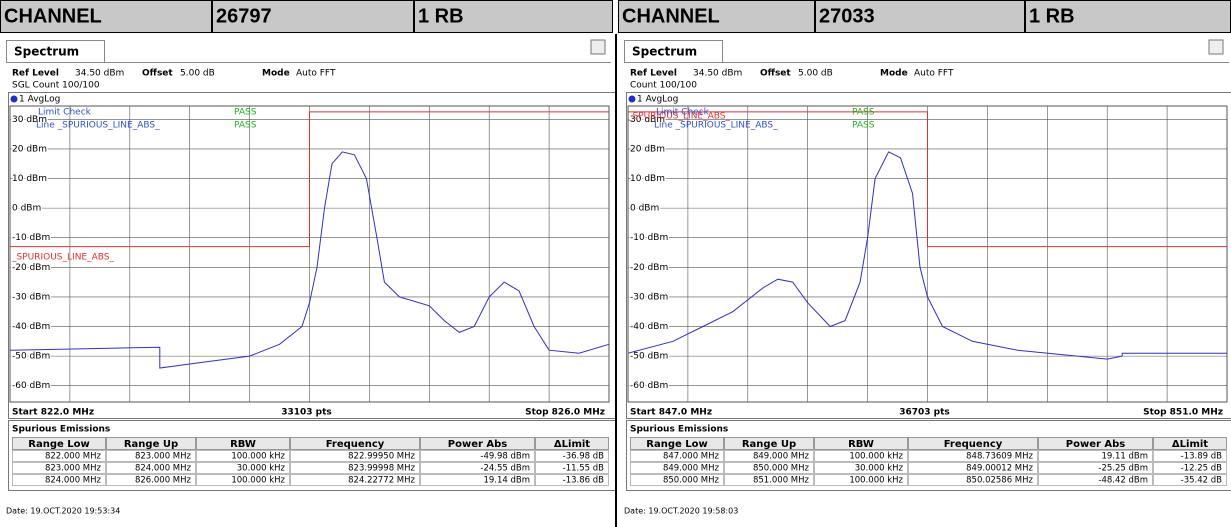 Image resolution: width=1231 pixels, height=527 pixels. I want to click on cell-text: 826.000 MHz, so click(163, 481).